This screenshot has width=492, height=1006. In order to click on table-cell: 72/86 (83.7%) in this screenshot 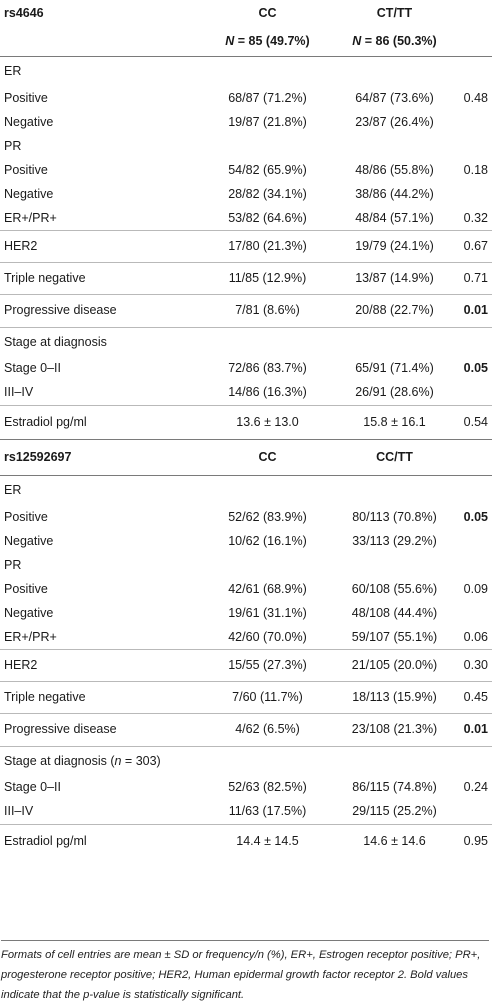, I will do `click(267, 367)`.